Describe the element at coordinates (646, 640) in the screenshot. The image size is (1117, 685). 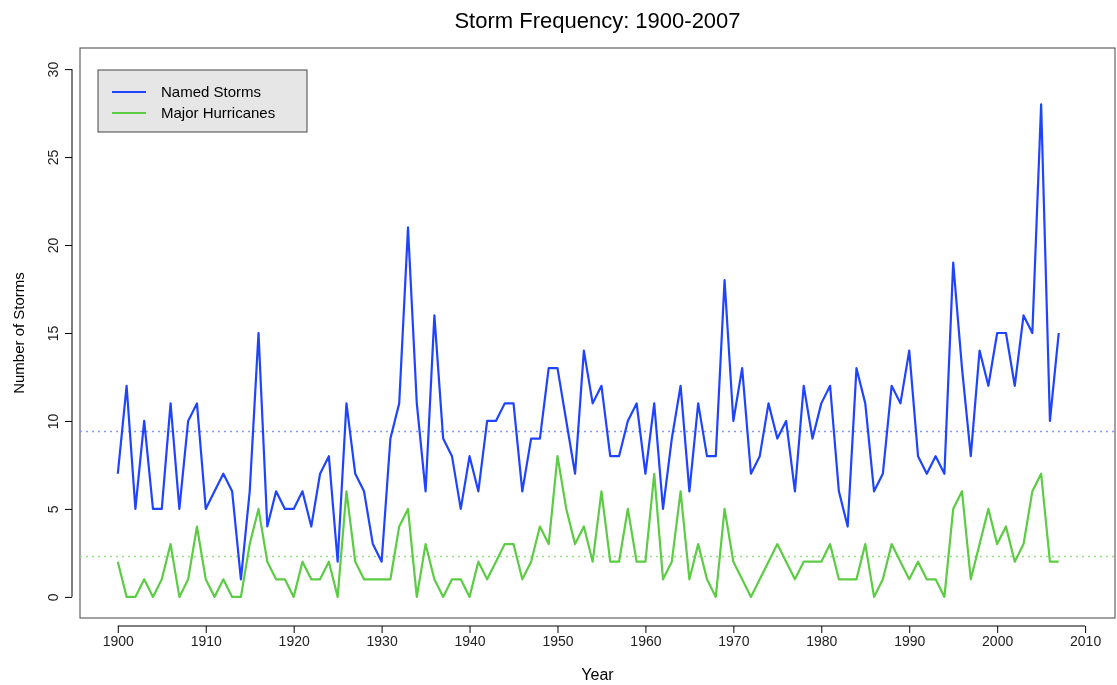
I see `x-tick-label: 1960` at that location.